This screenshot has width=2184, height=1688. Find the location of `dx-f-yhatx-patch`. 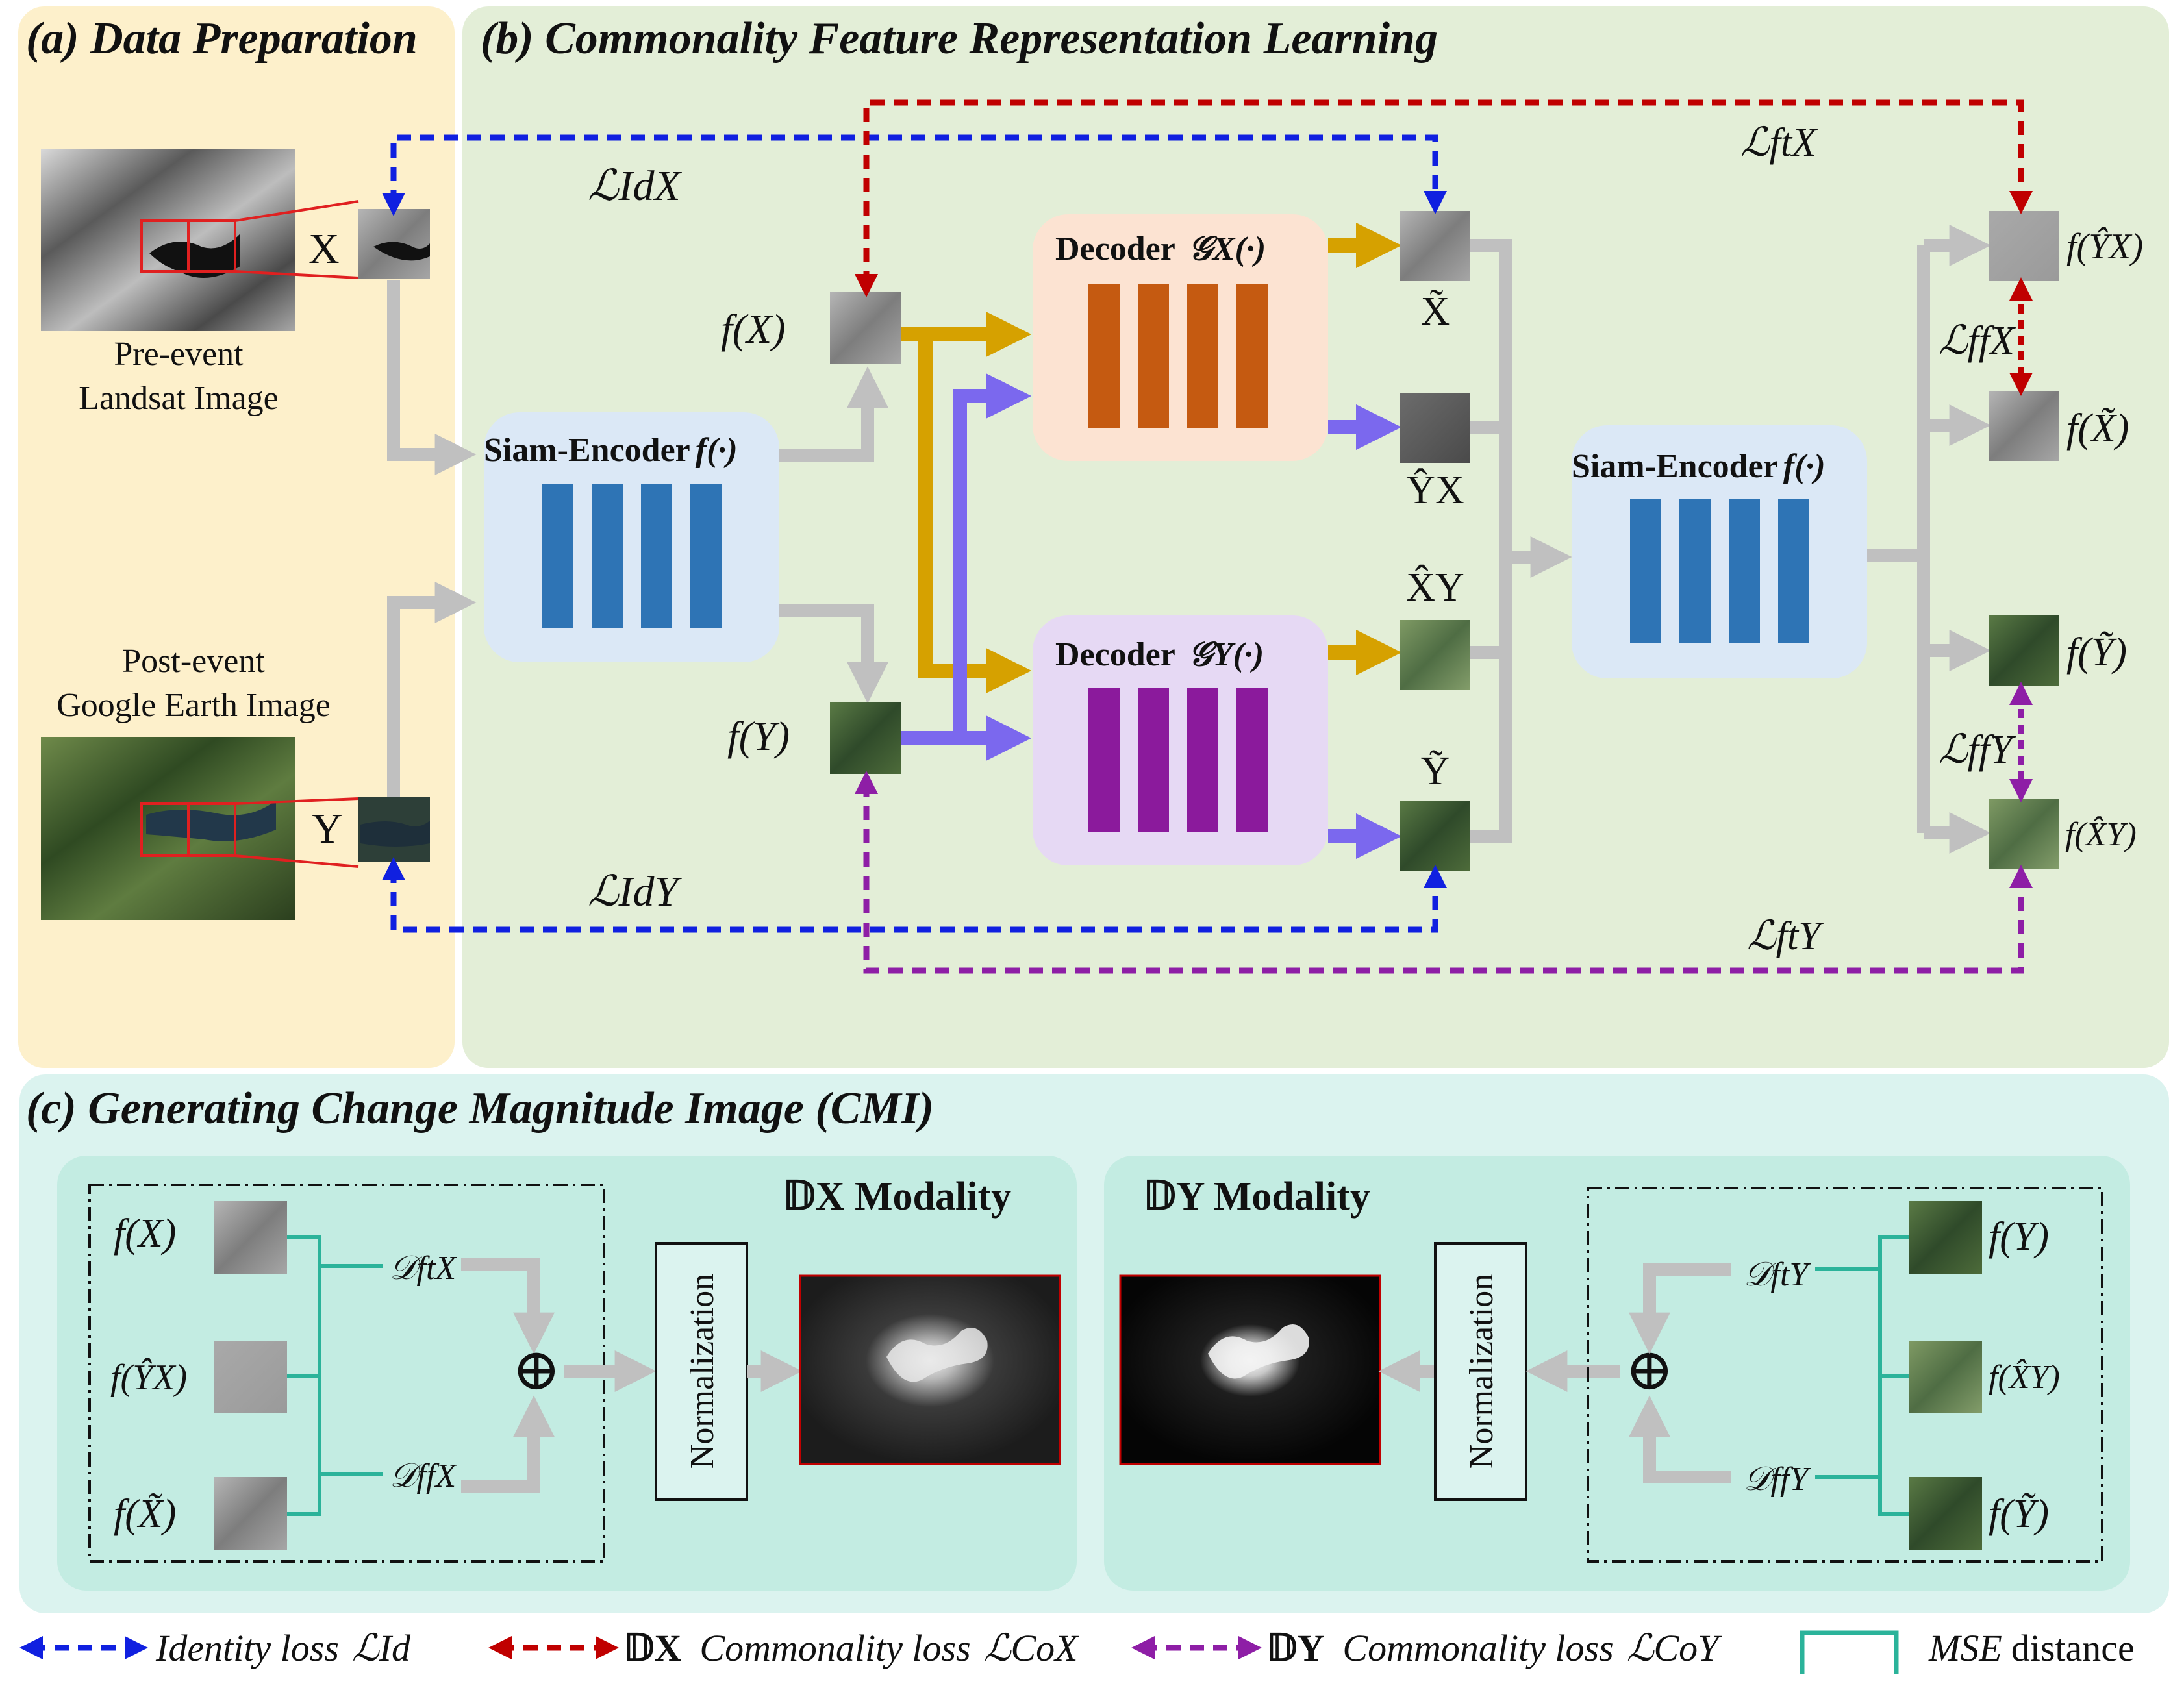

dx-f-yhatx-patch is located at coordinates (250, 1377).